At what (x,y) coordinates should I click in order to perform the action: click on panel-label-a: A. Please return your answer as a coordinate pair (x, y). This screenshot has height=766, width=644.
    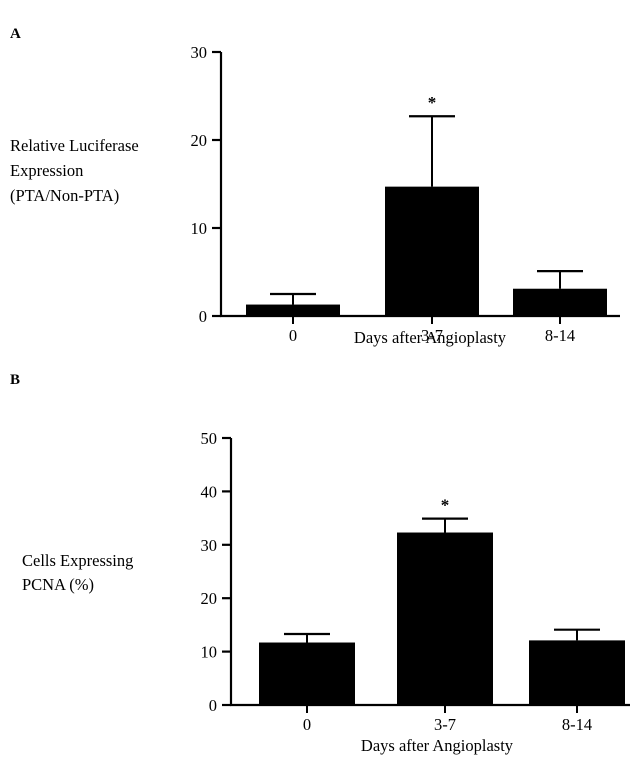
    Looking at the image, I should click on (15, 34).